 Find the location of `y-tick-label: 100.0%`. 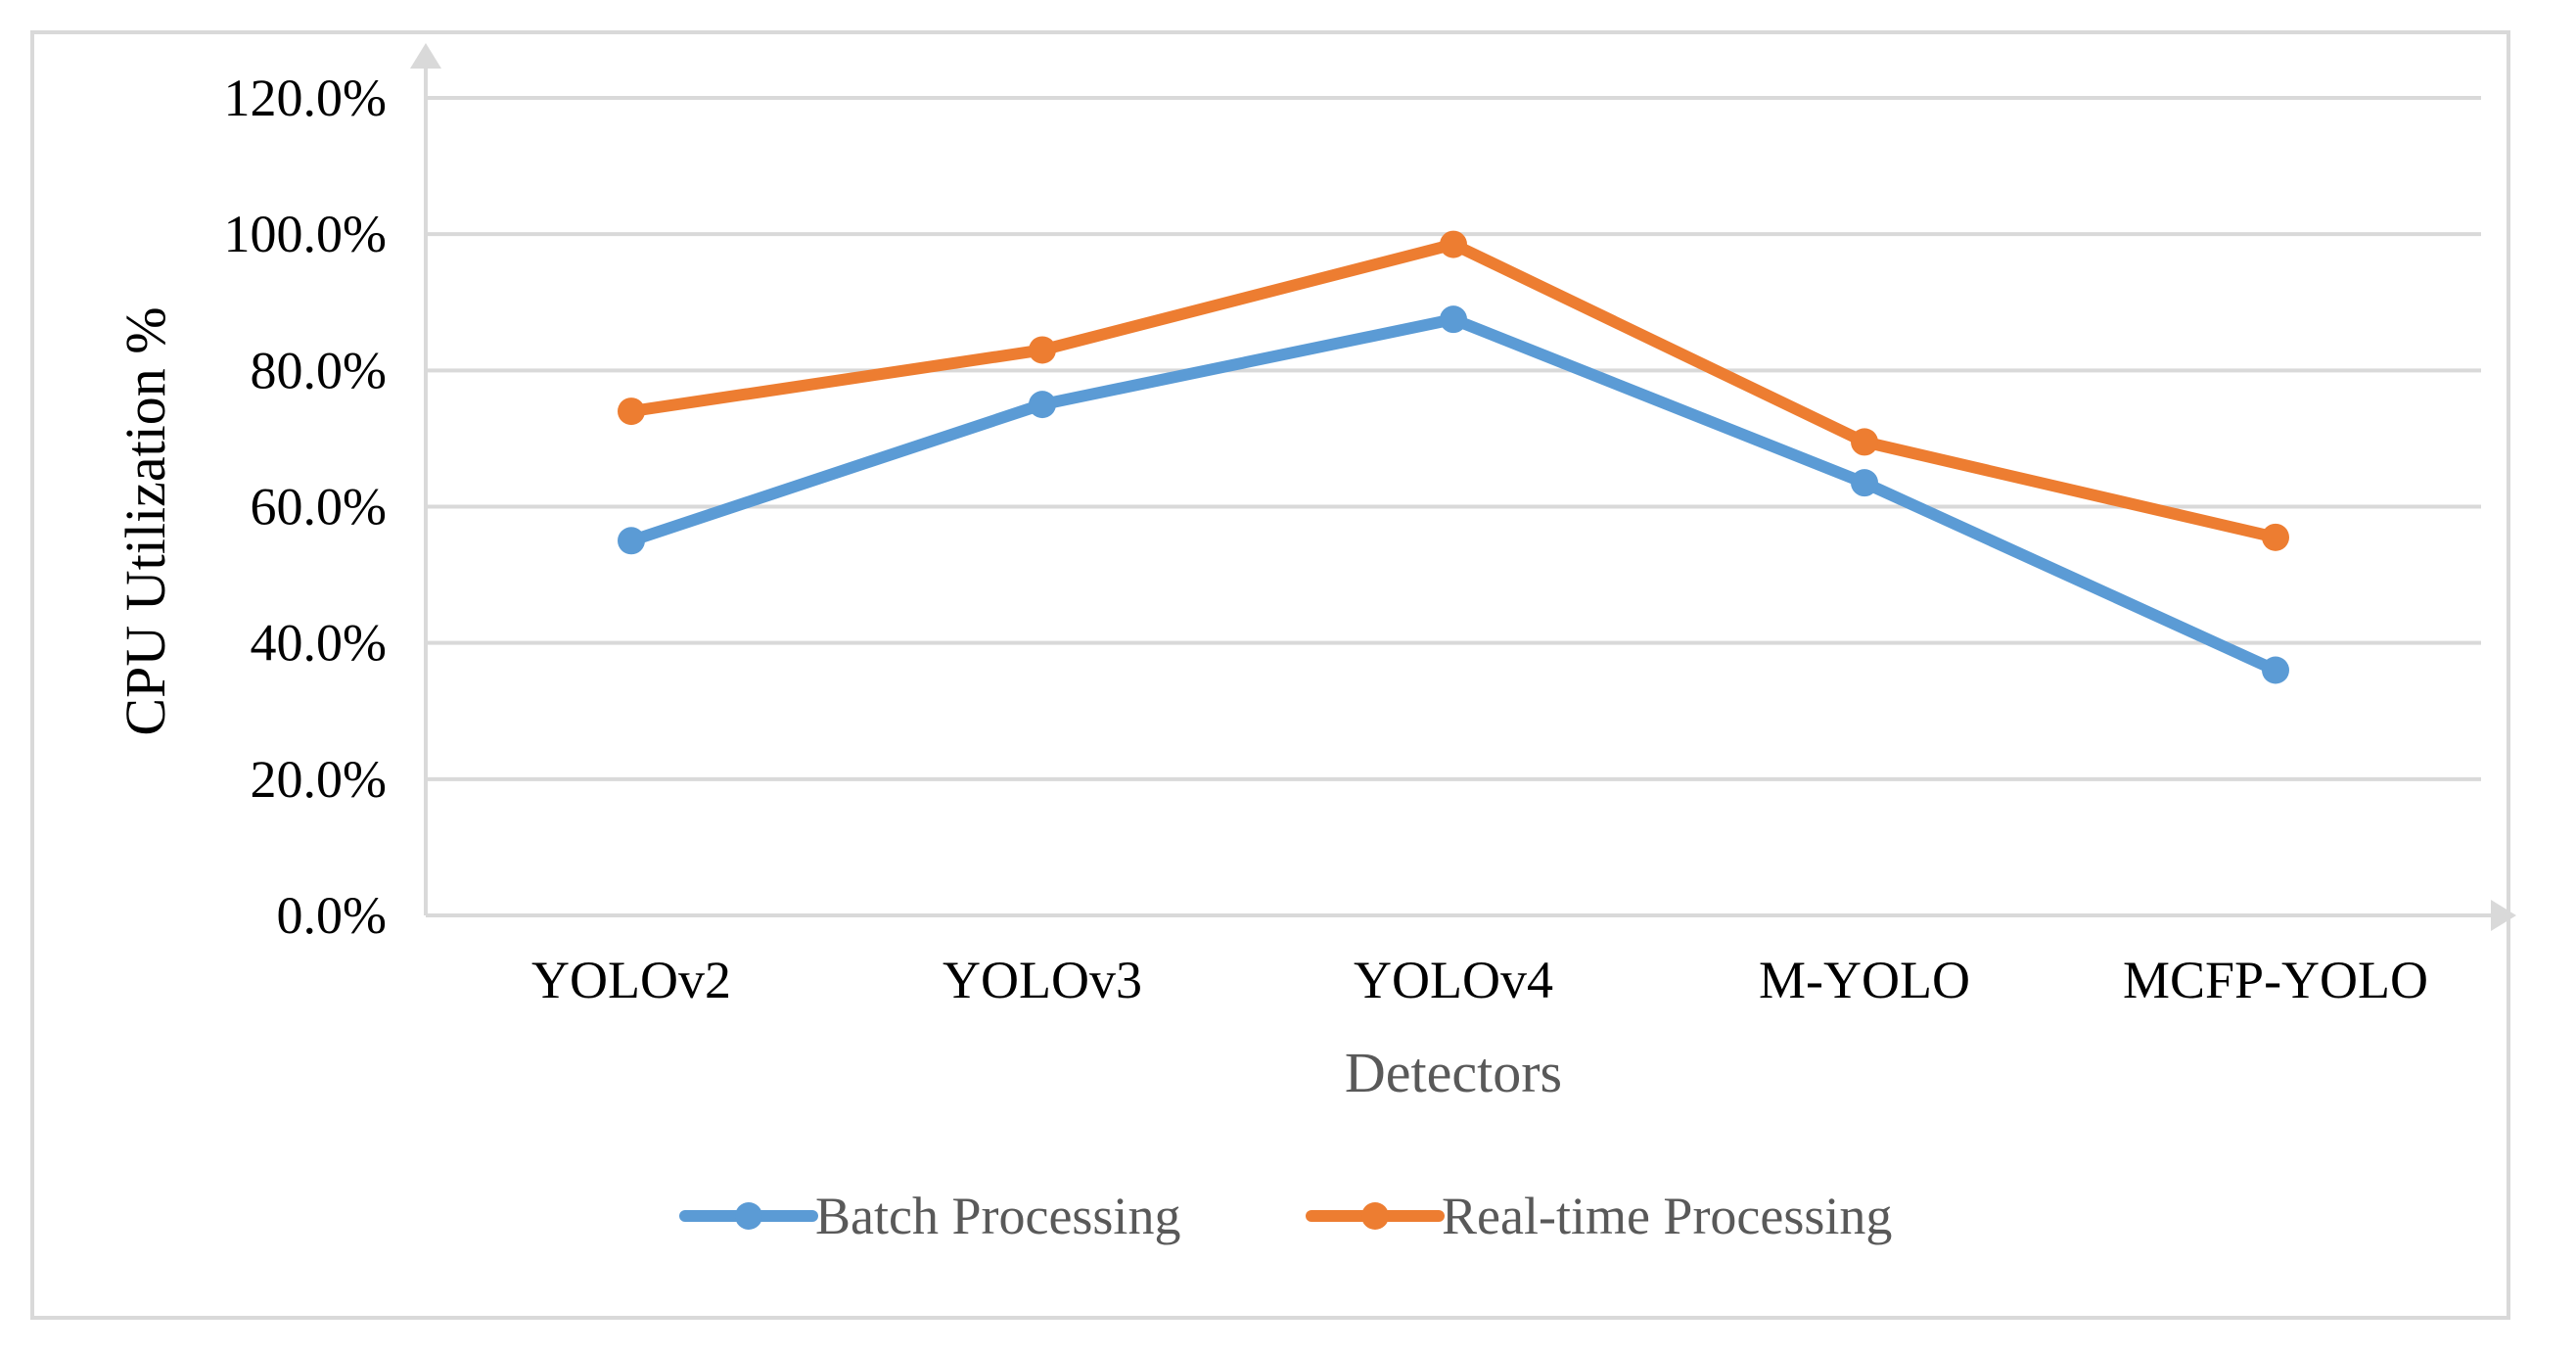

y-tick-label: 100.0% is located at coordinates (305, 234).